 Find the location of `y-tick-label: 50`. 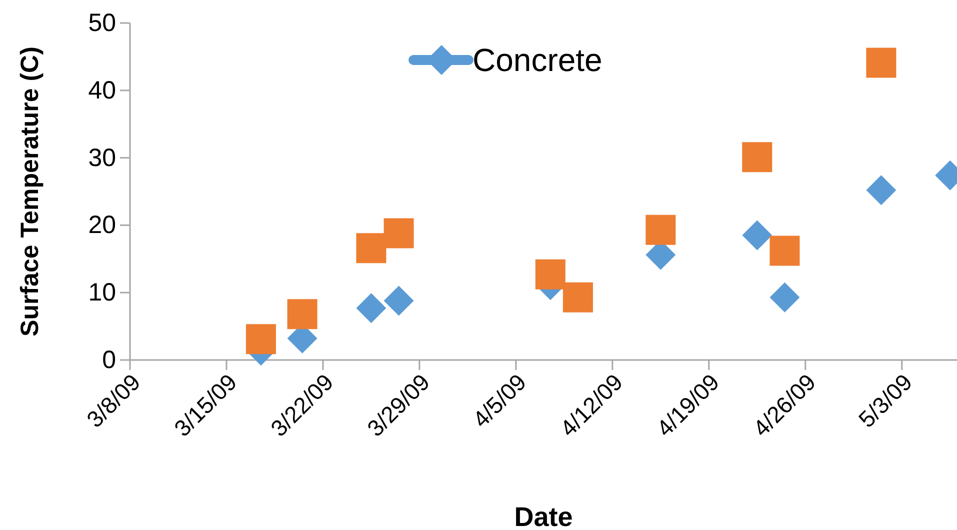

y-tick-label: 50 is located at coordinates (102, 23).